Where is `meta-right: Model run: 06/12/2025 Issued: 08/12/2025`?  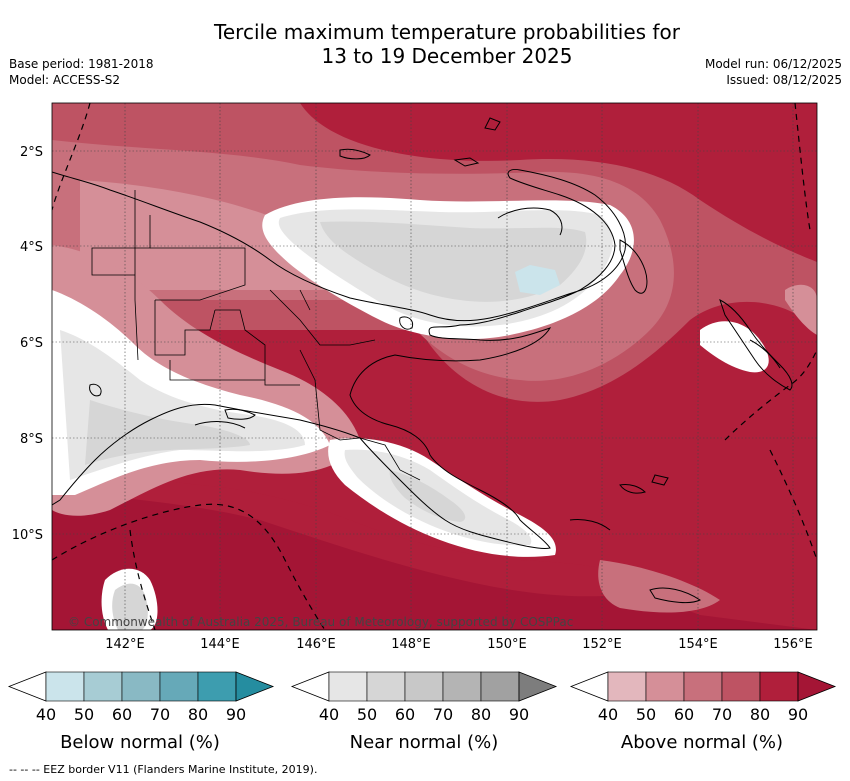
meta-right: Model run: 06/12/2025 Issued: 08/12/2025 is located at coordinates (773, 72).